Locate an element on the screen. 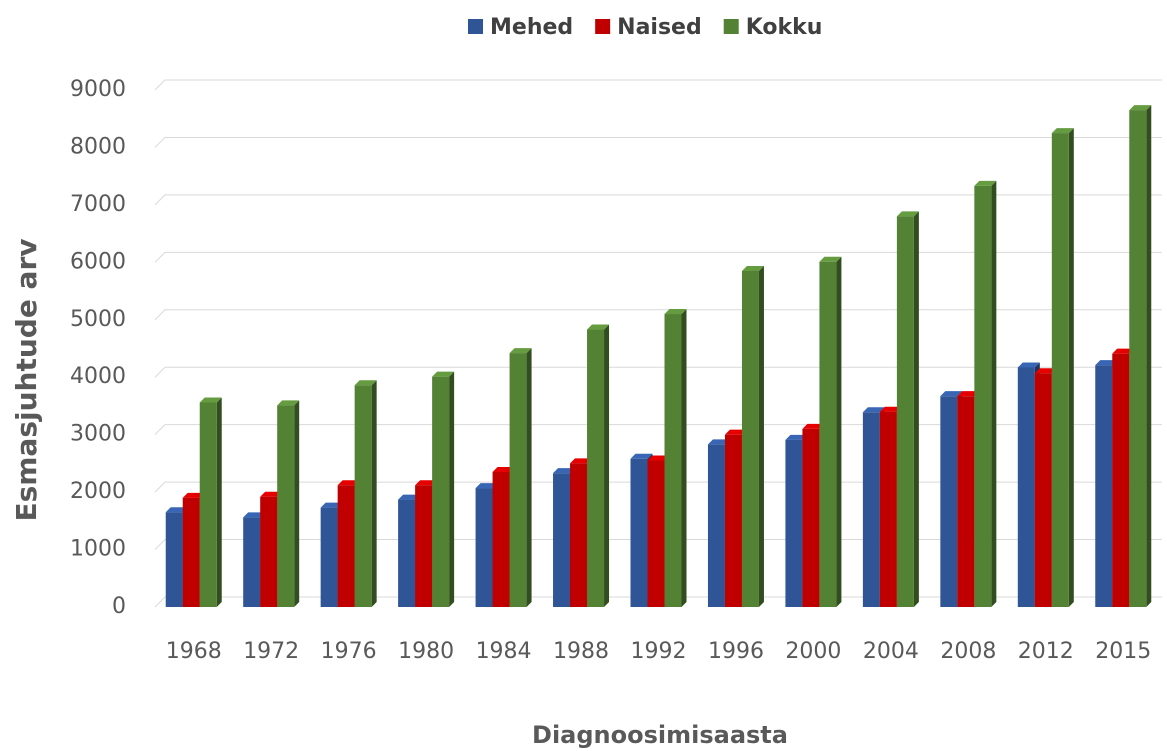  y-tick-label: 9000 is located at coordinates (98, 89).